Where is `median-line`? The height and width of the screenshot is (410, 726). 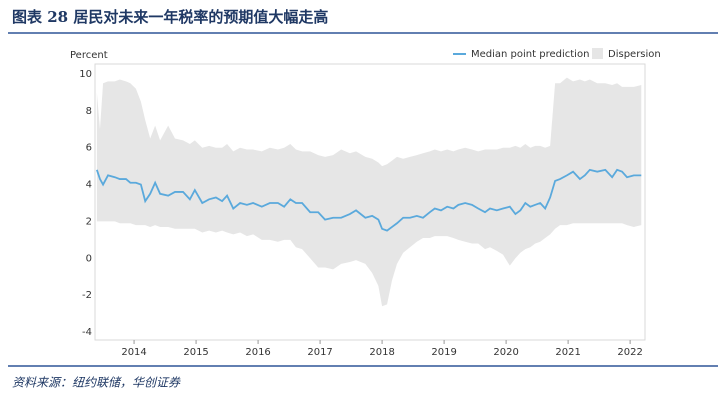 median-line is located at coordinates (369, 200).